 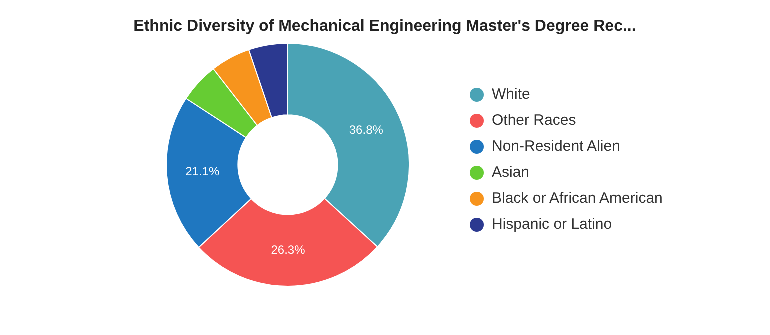 I want to click on data-label: 21.1%, so click(x=203, y=171).